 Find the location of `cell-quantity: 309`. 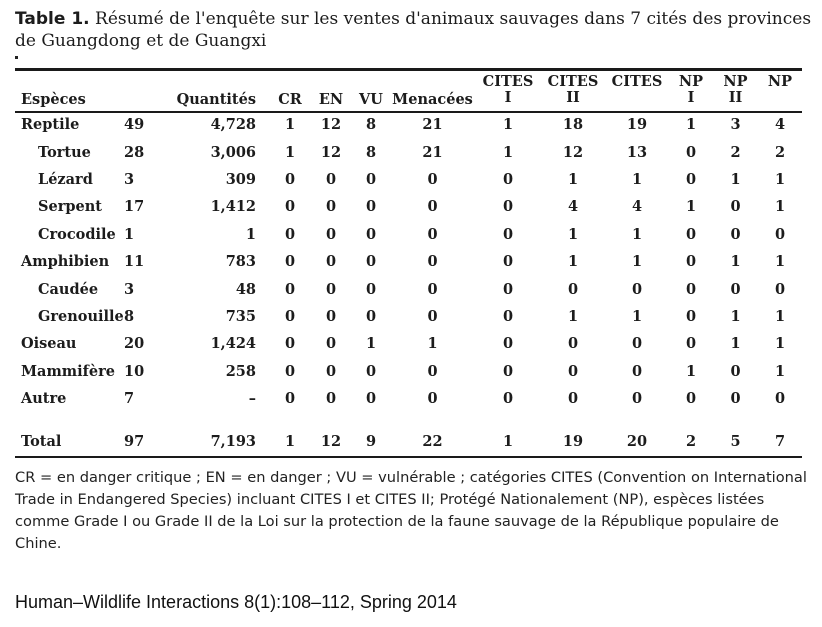

cell-quantity: 309 is located at coordinates (240, 179).